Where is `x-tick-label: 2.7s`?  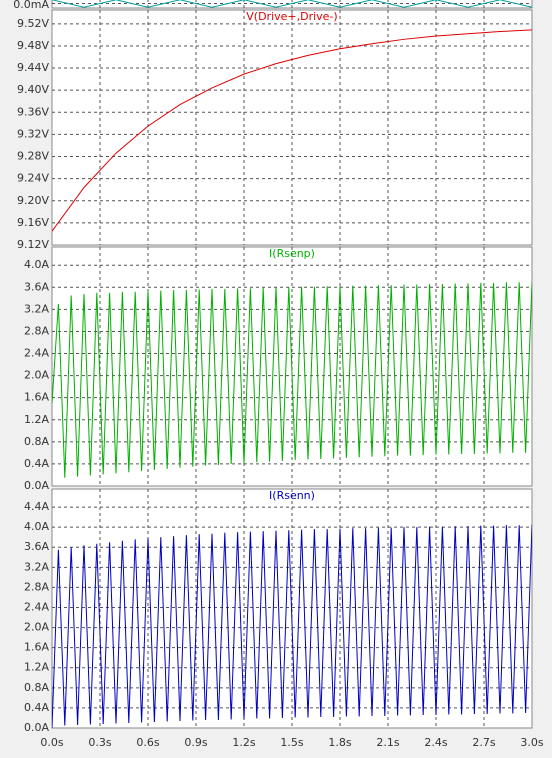
x-tick-label: 2.7s is located at coordinates (483, 742).